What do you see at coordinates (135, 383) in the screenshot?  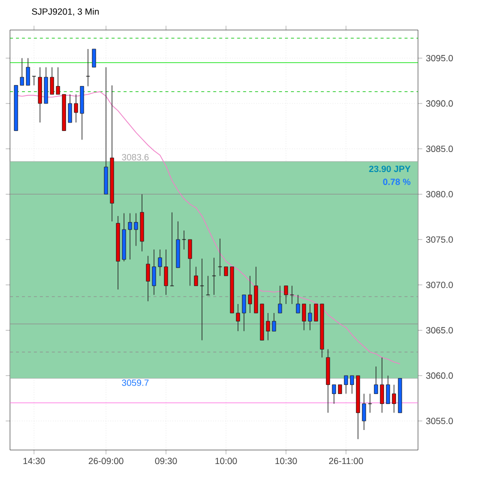 I see `annotation: 3059.7` at bounding box center [135, 383].